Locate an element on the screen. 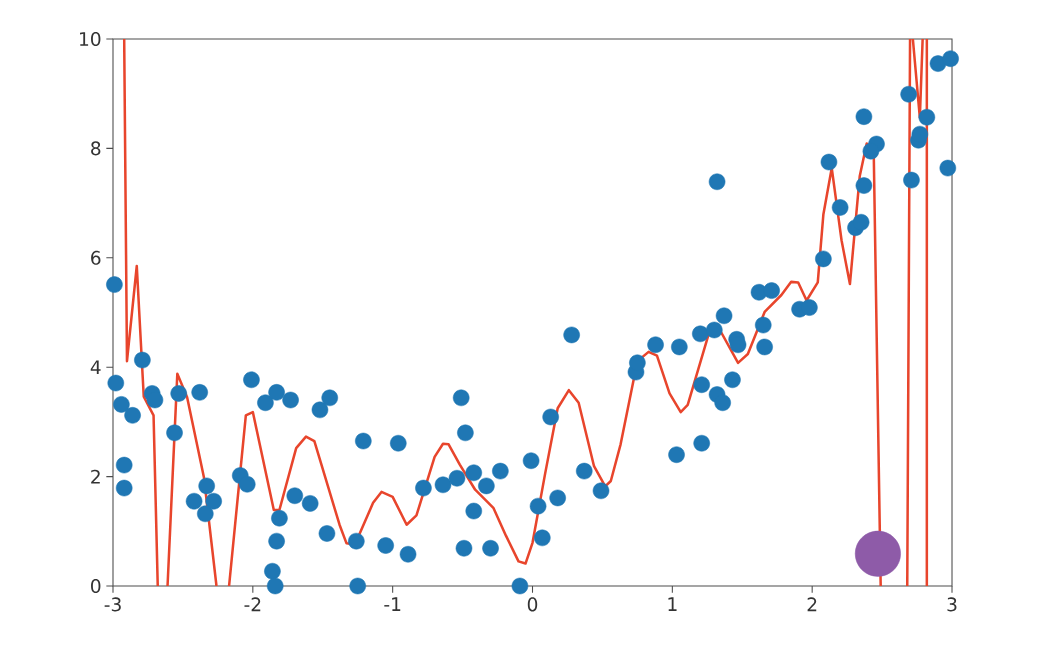  y-tick-label: 10 is located at coordinates (90, 39).